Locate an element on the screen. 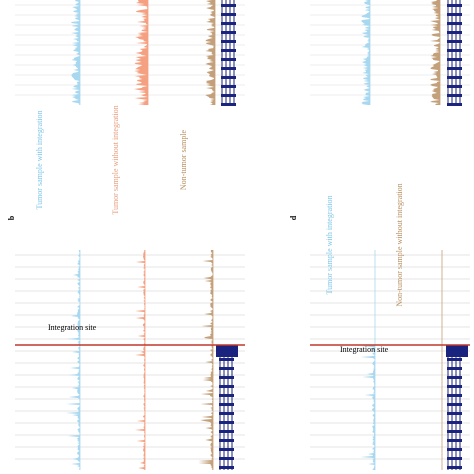 The width and height of the screenshot is (474, 474). panel-label: b is located at coordinates (11, 217).